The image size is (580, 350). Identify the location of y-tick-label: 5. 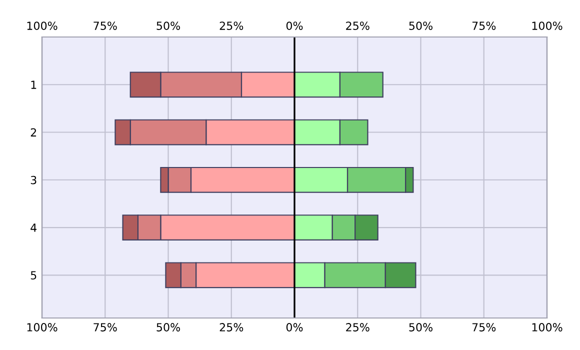
(33, 275).